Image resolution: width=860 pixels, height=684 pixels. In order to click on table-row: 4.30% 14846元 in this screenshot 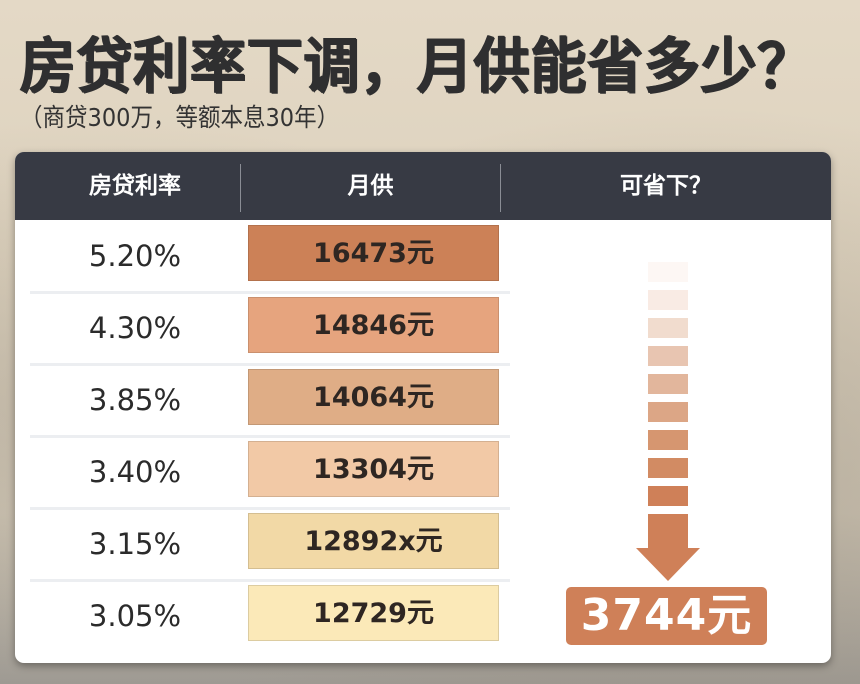, I will do `click(262, 329)`.